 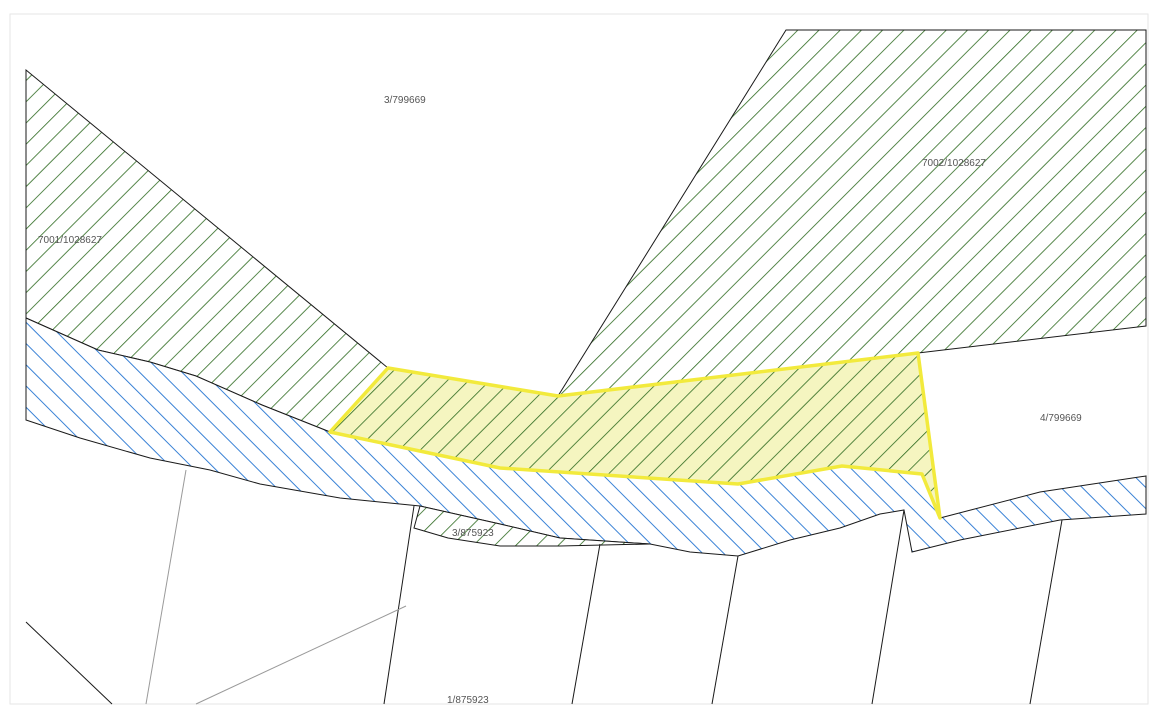 What do you see at coordinates (635, 435) in the screenshot?
I see `highlighted-parcel` at bounding box center [635, 435].